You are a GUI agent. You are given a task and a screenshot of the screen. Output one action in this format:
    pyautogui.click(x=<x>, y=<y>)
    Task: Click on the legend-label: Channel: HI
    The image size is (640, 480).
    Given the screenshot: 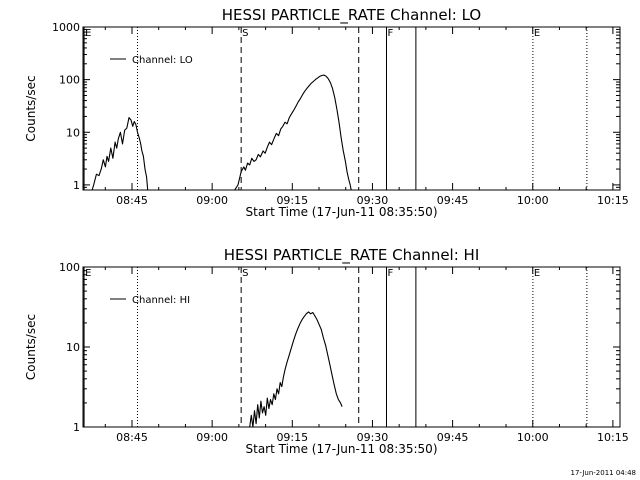 What is the action you would take?
    pyautogui.click(x=161, y=300)
    